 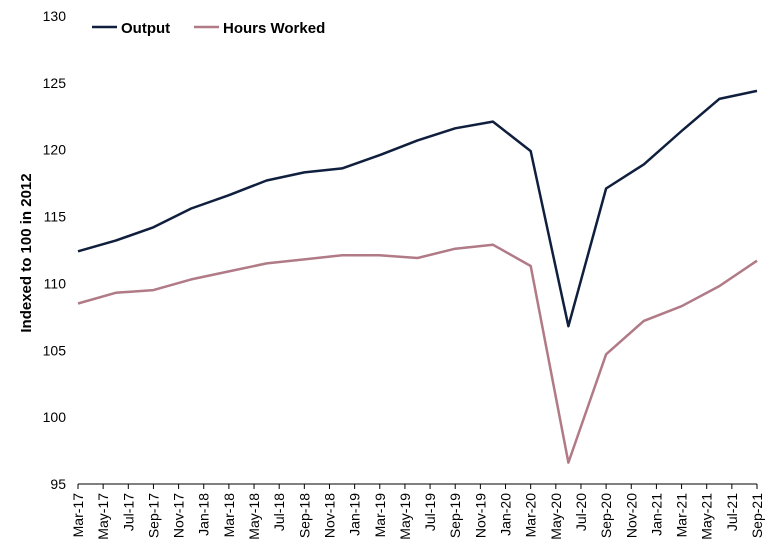 I want to click on x-tick-label: May-19, so click(x=405, y=516).